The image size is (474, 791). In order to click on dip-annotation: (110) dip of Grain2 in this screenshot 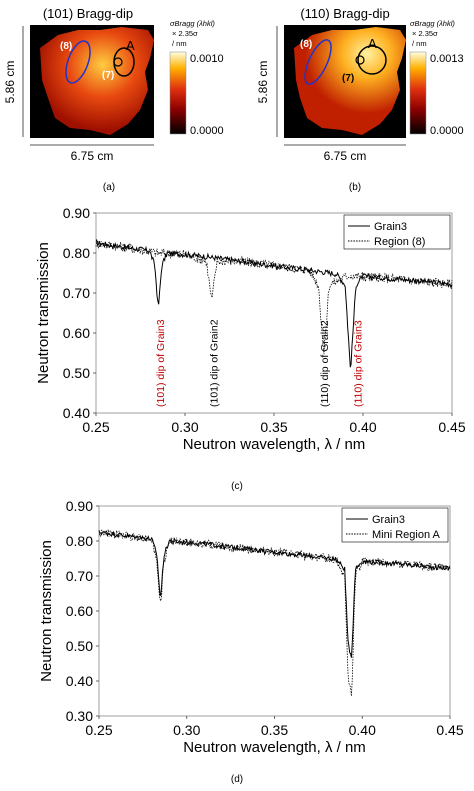, I will do `click(325, 363)`.